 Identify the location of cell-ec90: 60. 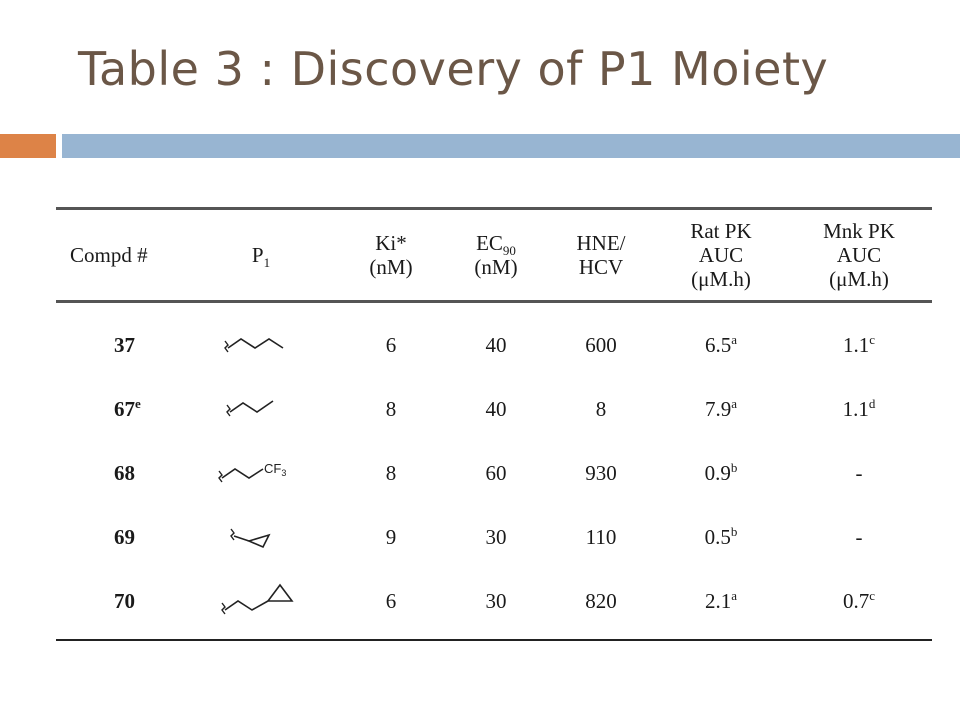
(496, 472).